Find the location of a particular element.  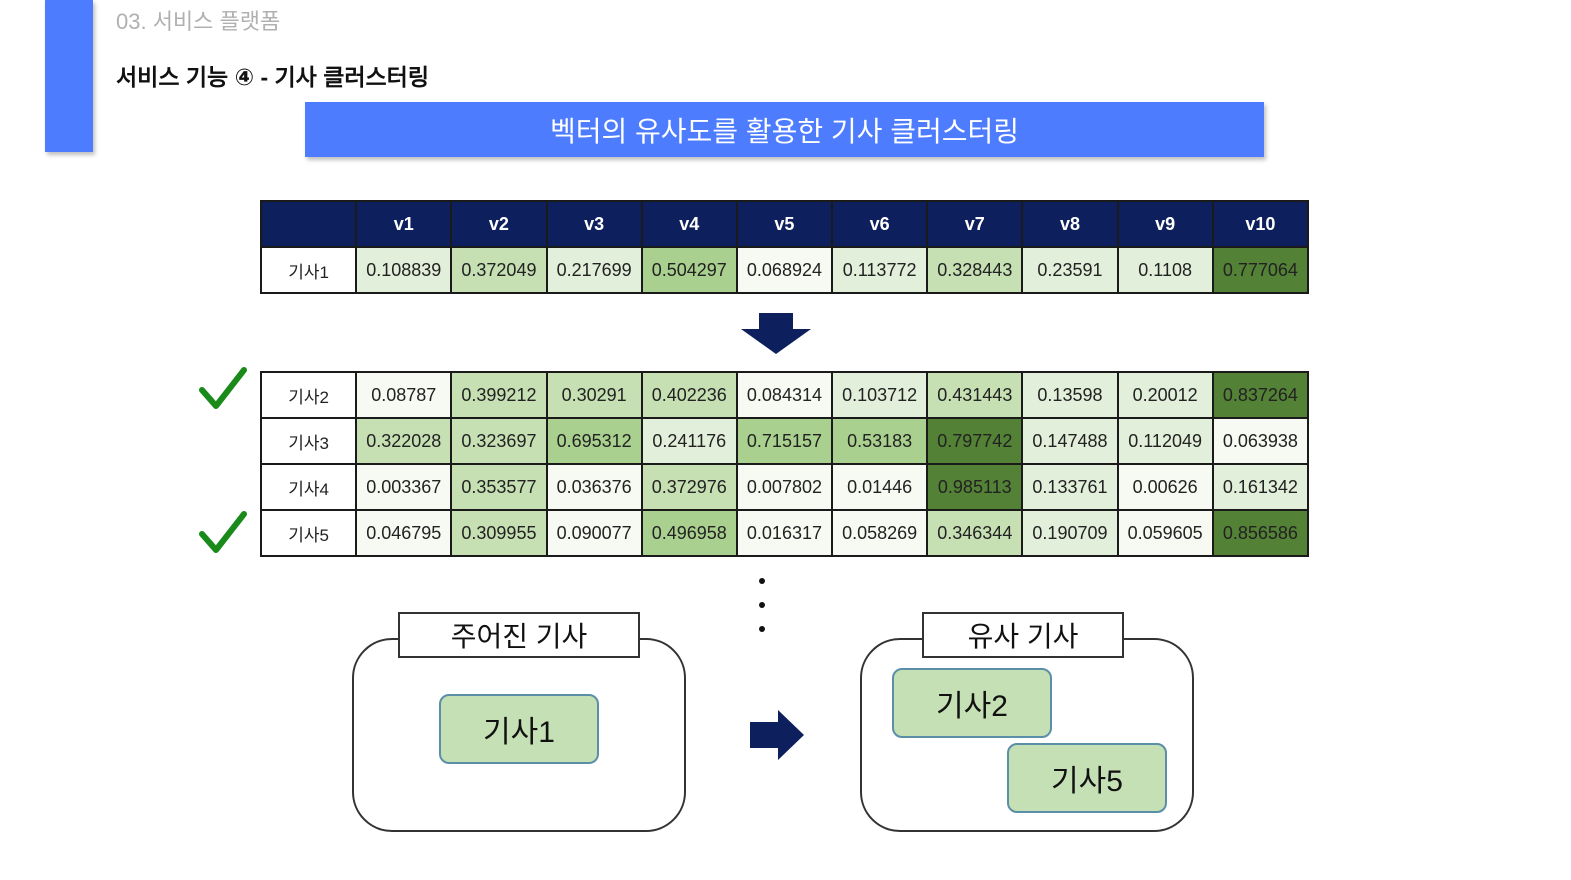

column-header: v7 is located at coordinates (975, 224).